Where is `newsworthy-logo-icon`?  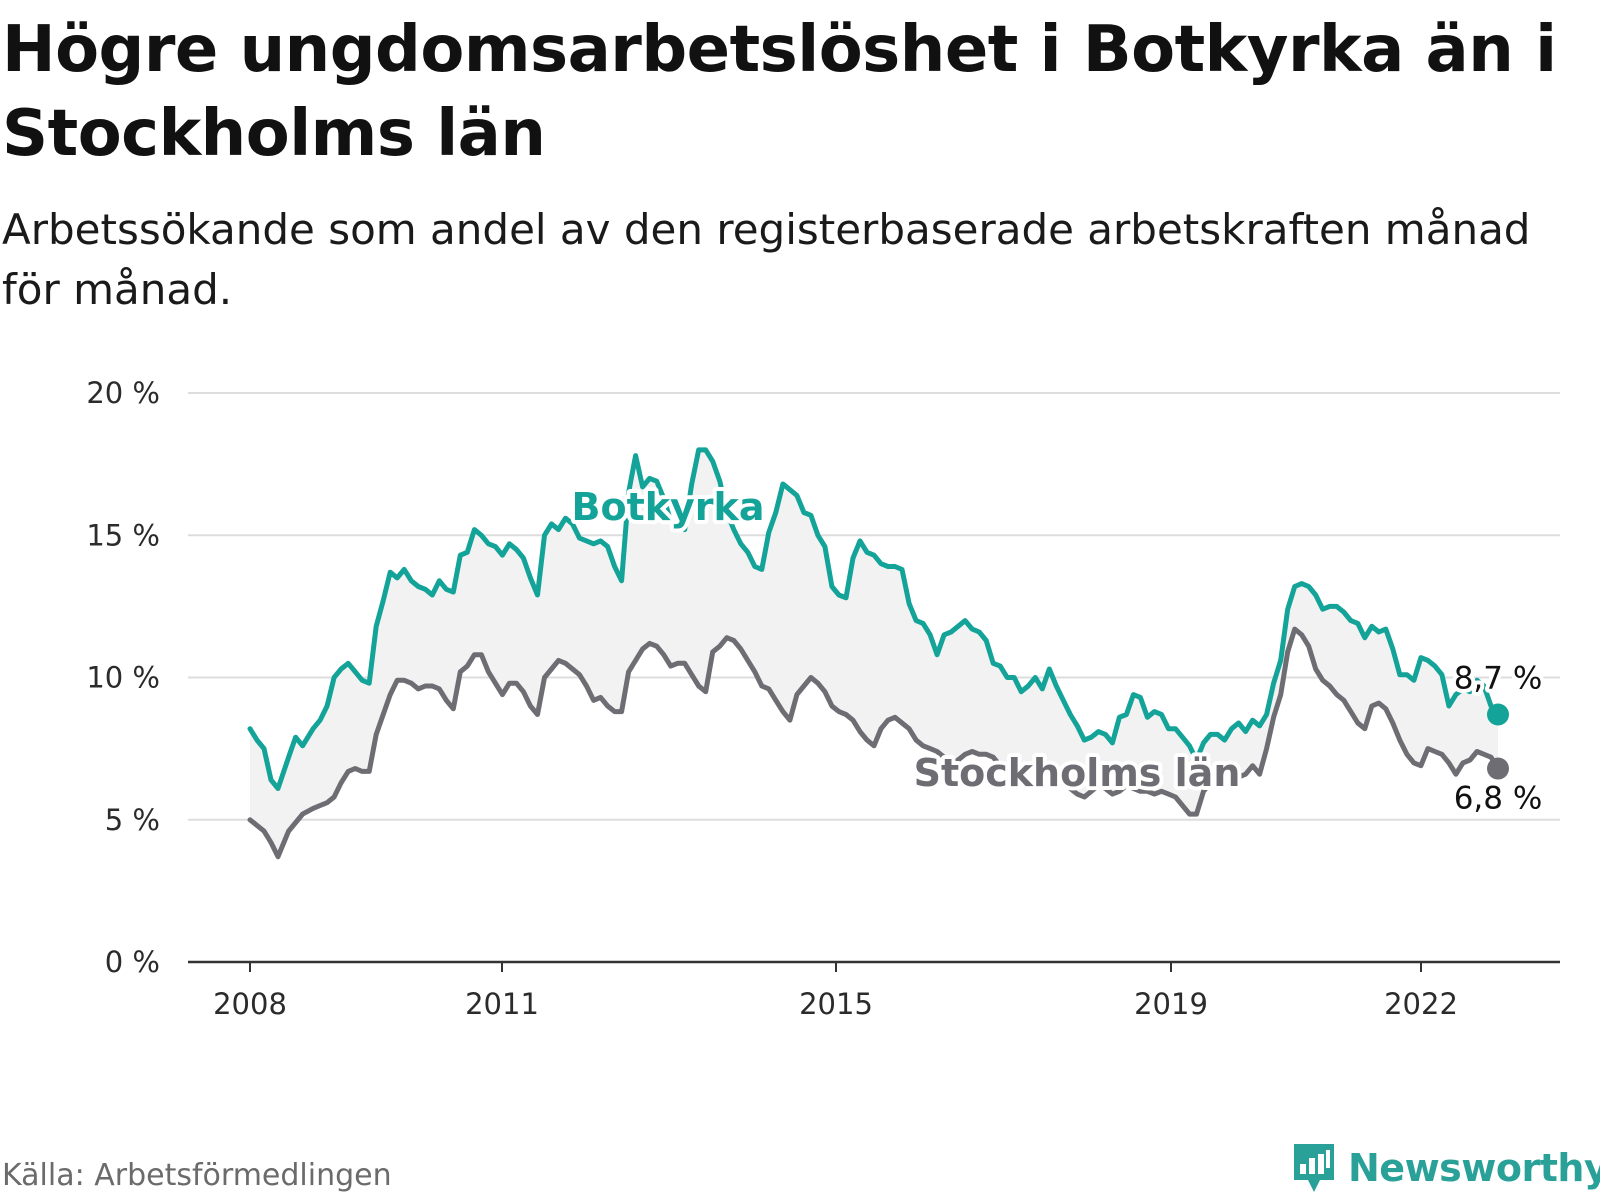 newsworthy-logo-icon is located at coordinates (1314, 1168).